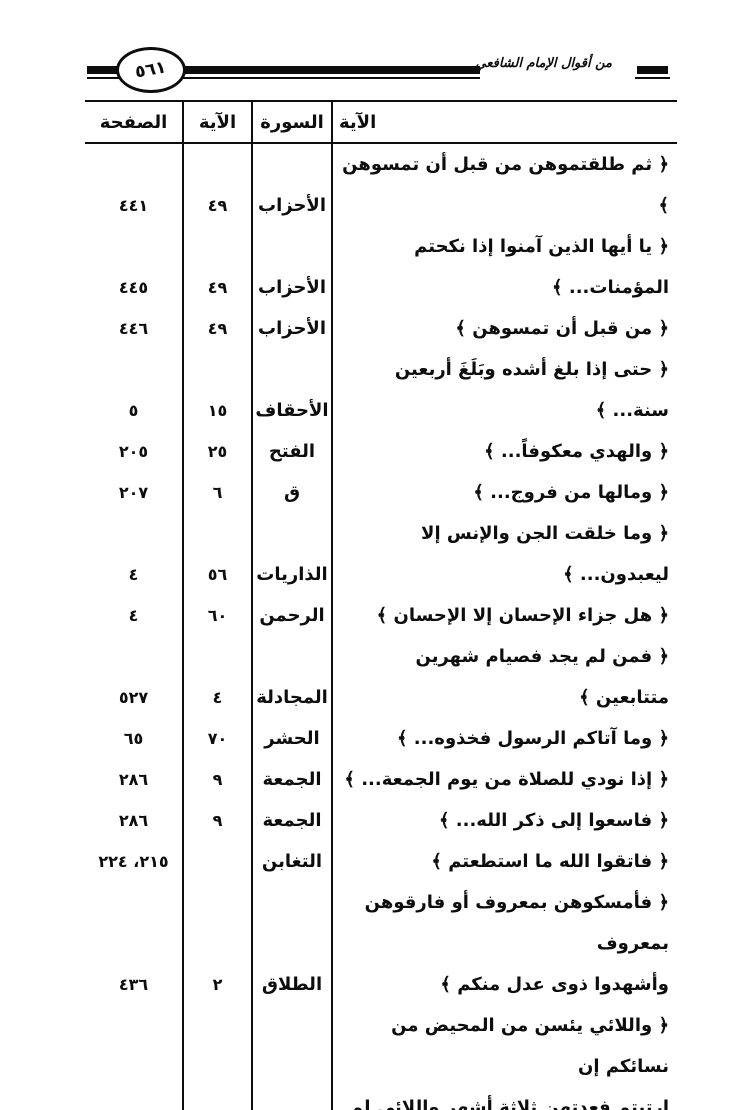 This screenshot has width=755, height=1110. I want to click on aya-cell: ١٥, so click(216, 390).